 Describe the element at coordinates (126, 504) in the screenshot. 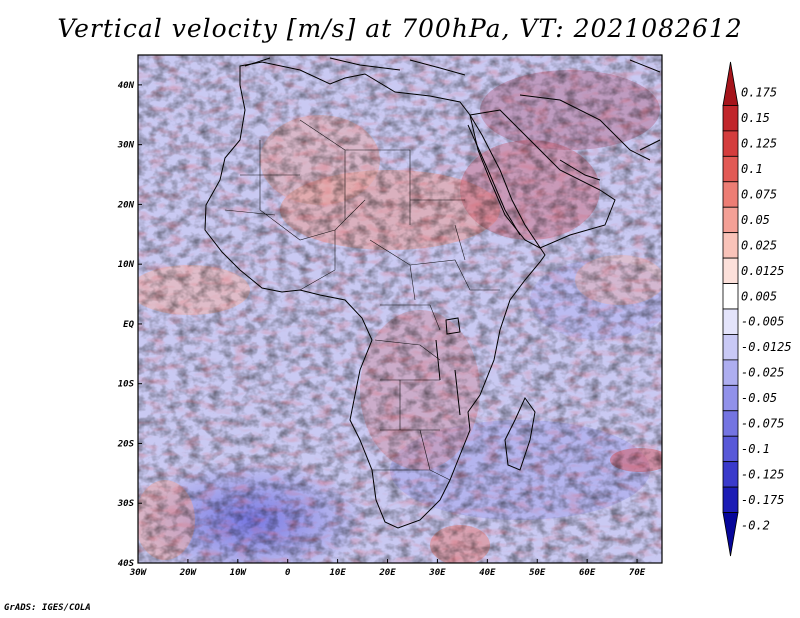

I see `lat-label: 30S` at that location.